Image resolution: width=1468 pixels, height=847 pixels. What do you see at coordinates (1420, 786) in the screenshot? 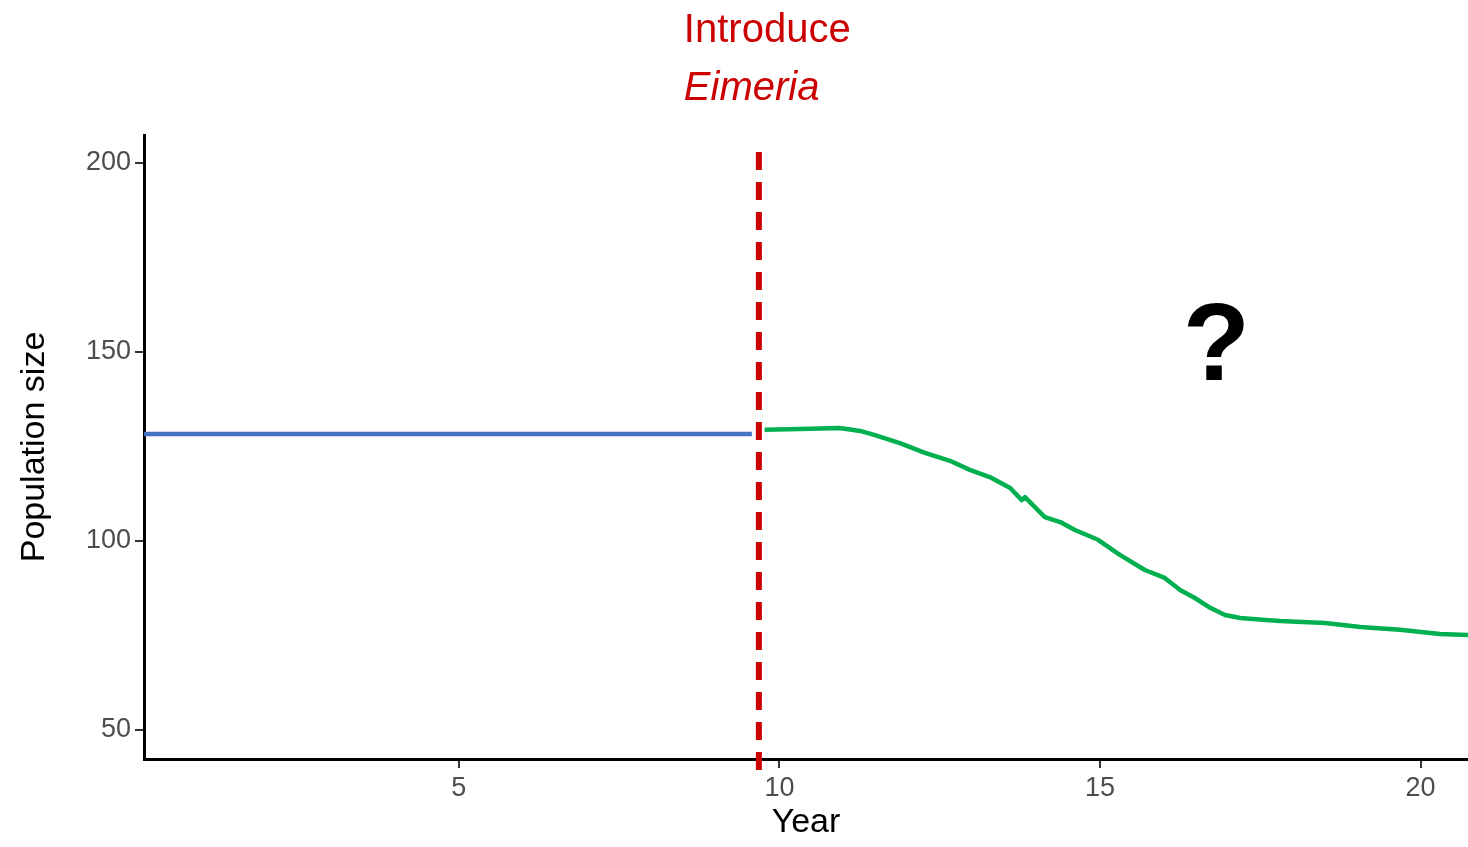
I see `x-tick-label: 20` at bounding box center [1420, 786].